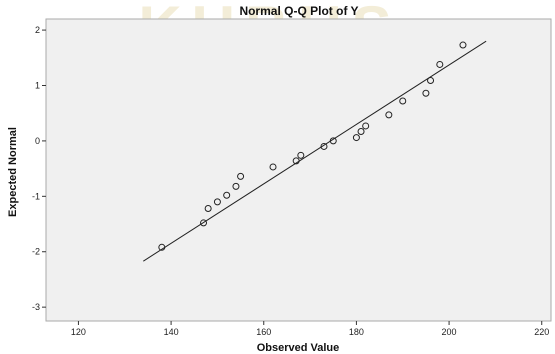  I want to click on y-tick-label: 2, so click(37, 30).